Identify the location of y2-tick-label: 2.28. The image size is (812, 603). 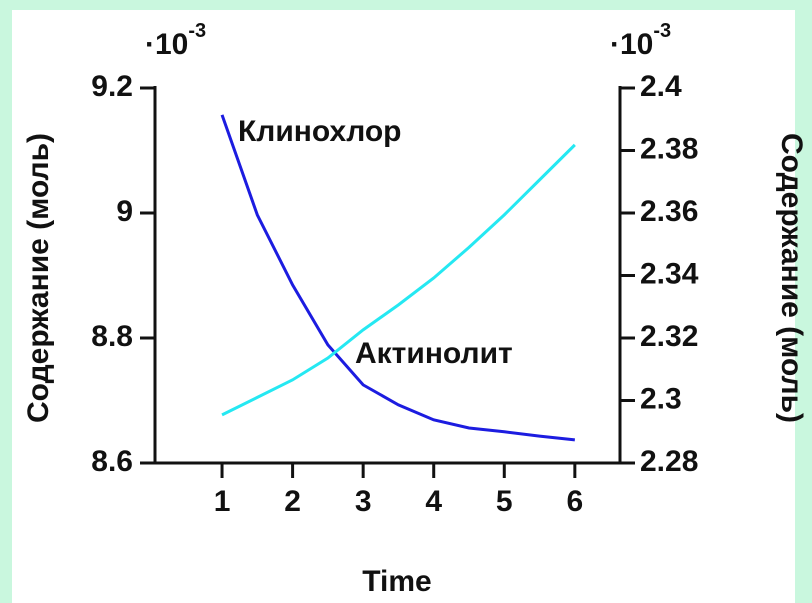
(669, 461).